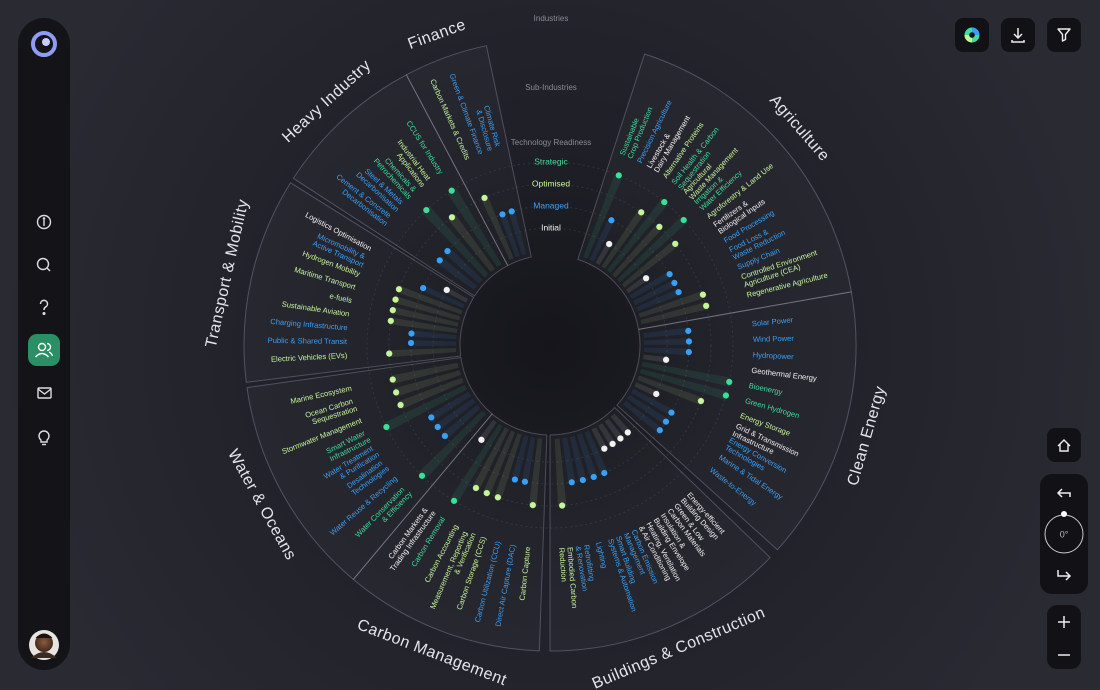 The height and width of the screenshot is (690, 1100). I want to click on zoom-panel, so click(1064, 637).